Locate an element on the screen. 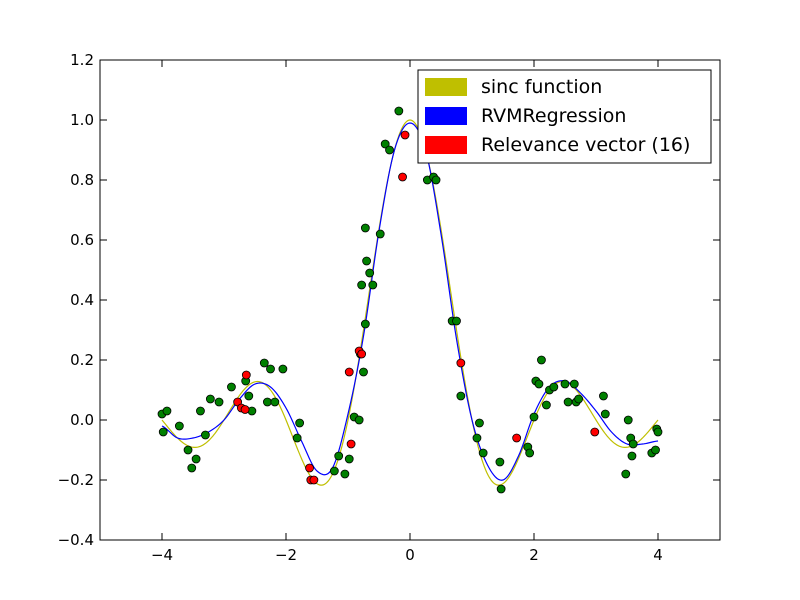 This screenshot has width=800, height=600. legend-swatch-relevance is located at coordinates (446, 145).